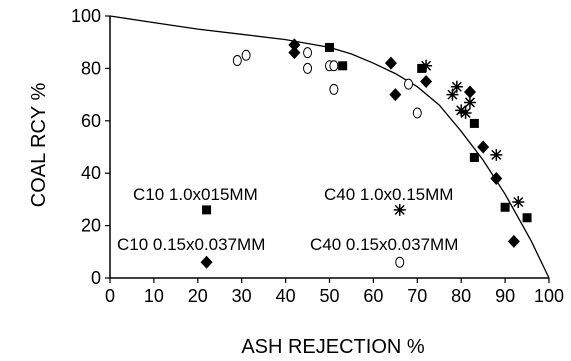 The height and width of the screenshot is (361, 571). I want to click on legend-label-c40-coarse: C40 1.0x0.15MM, so click(388, 194).